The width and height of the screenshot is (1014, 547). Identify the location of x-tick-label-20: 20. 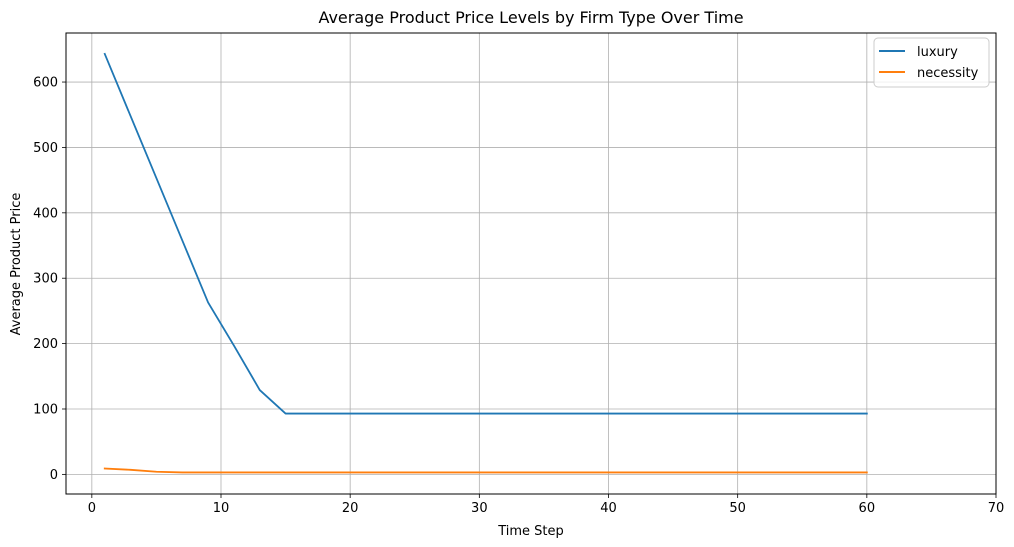
(350, 508).